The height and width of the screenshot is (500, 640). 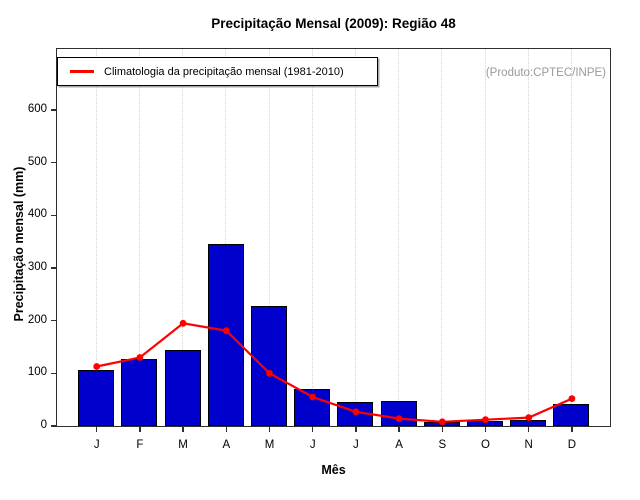 I want to click on y-tick-label: 100, so click(x=37, y=372).